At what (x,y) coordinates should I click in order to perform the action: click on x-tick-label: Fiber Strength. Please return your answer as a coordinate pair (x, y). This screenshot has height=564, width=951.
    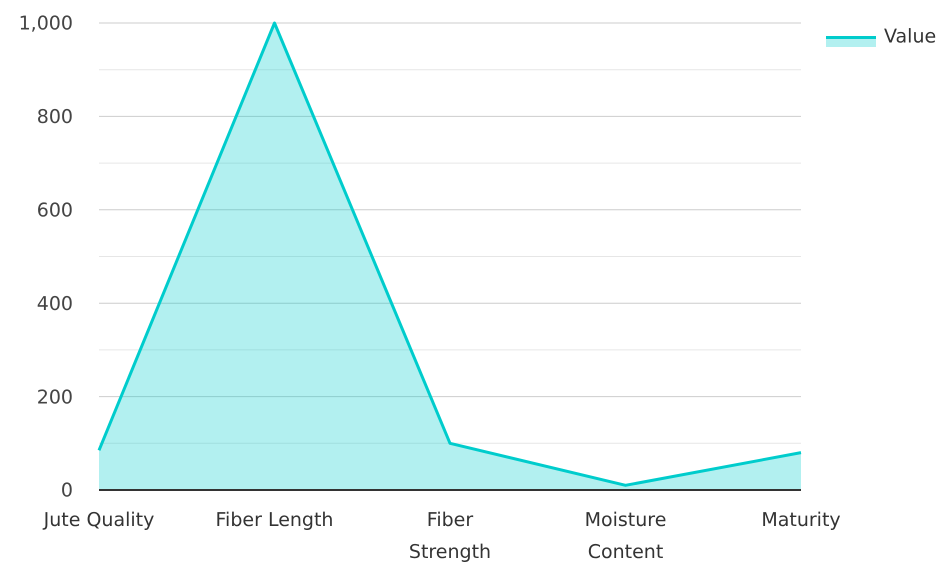
    Looking at the image, I should click on (450, 536).